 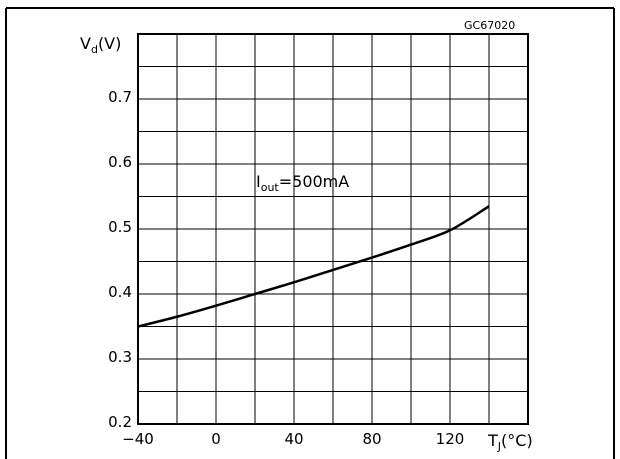 I want to click on y-tick-label: 0.6, so click(x=120, y=162).